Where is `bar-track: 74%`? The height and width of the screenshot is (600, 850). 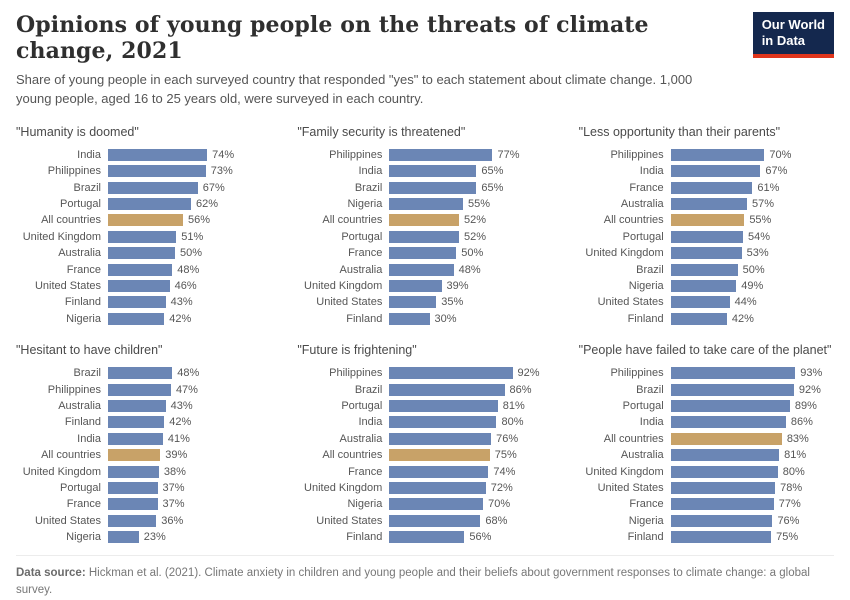
bar-track: 74% is located at coordinates (470, 471).